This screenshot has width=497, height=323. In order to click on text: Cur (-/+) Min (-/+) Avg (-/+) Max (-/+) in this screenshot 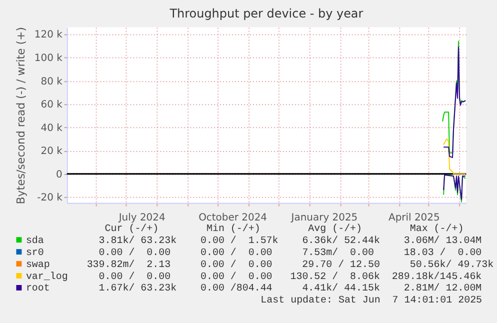, I will do `click(284, 228)`.